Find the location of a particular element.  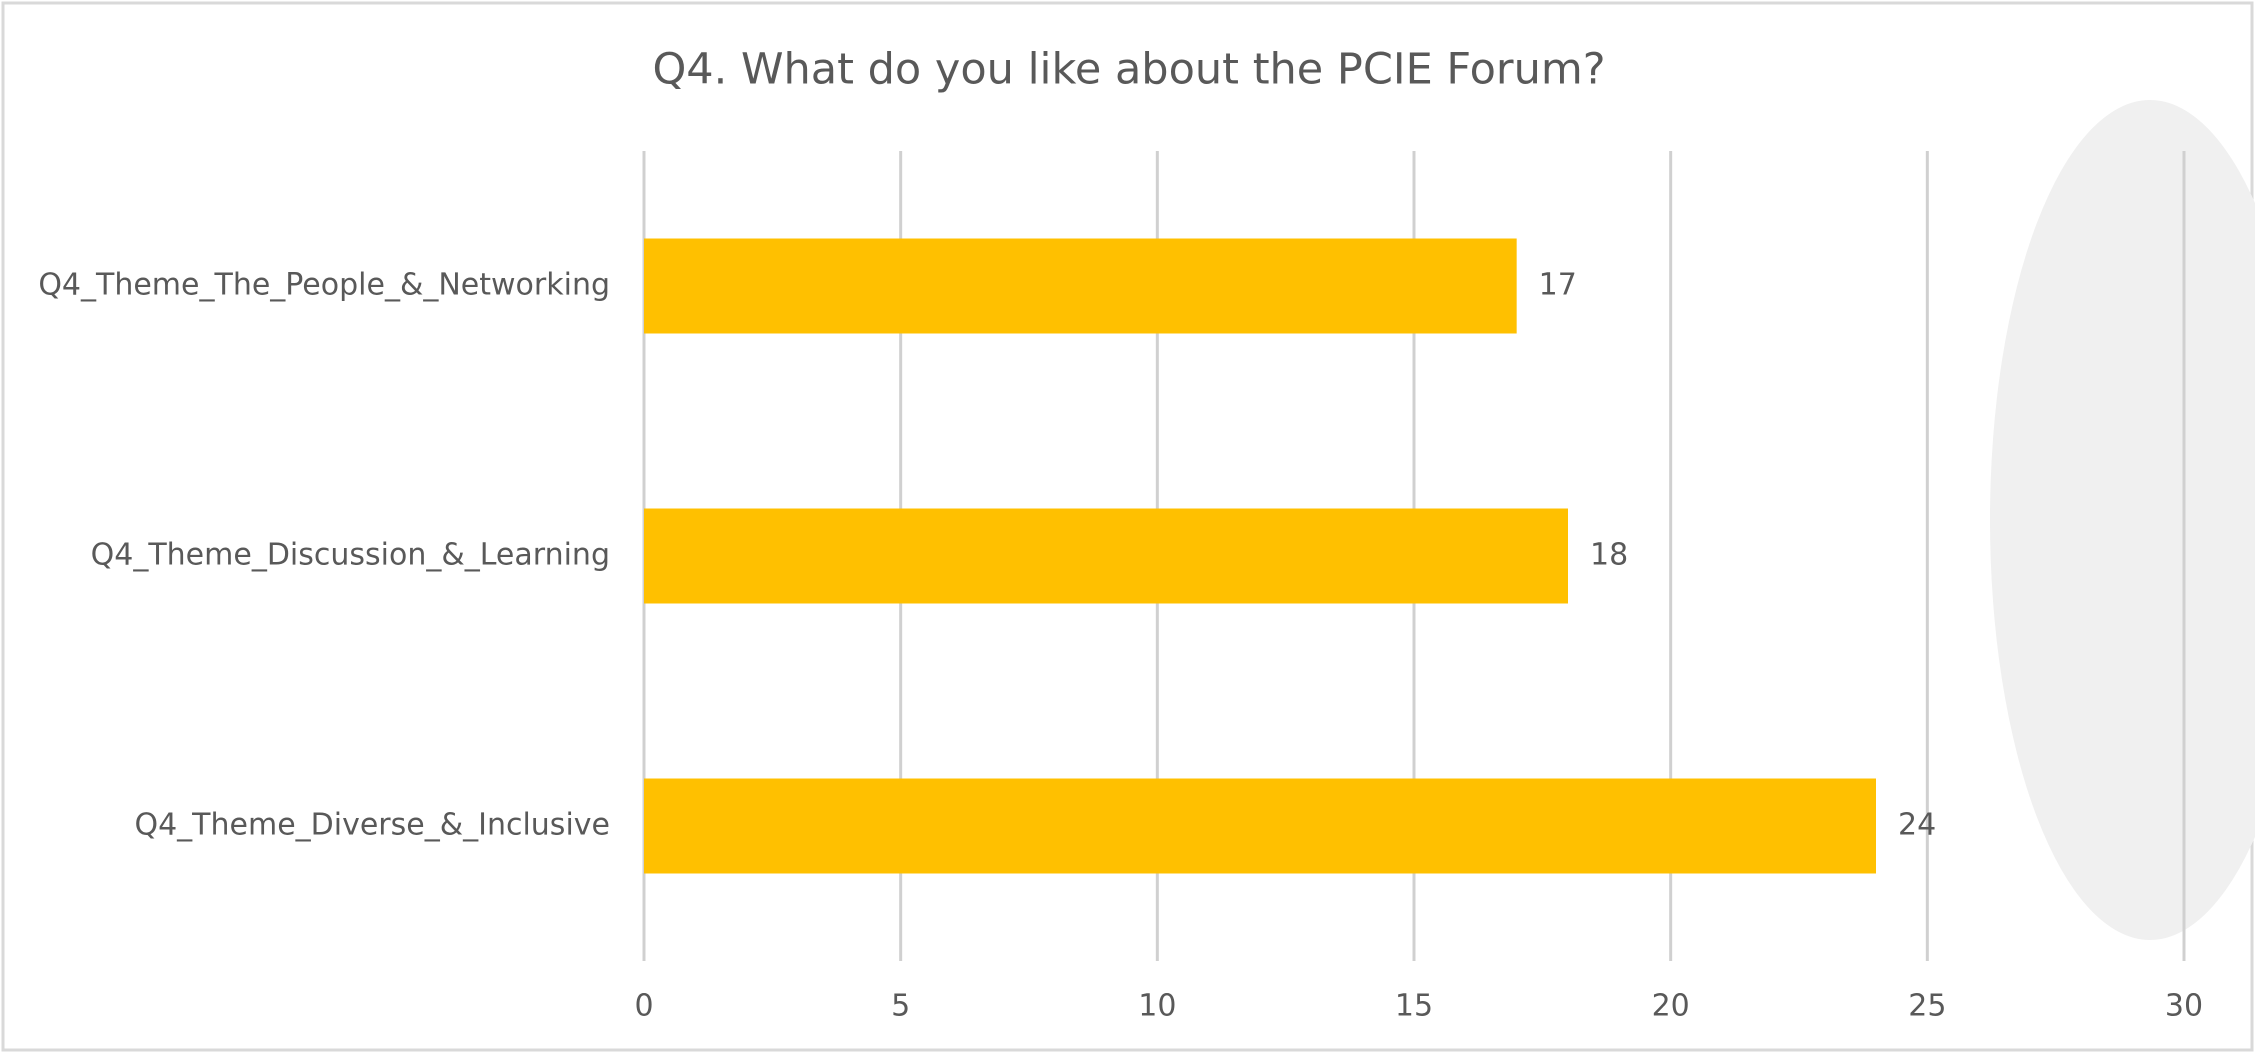

x-tick-label: 30 is located at coordinates (2184, 1006).